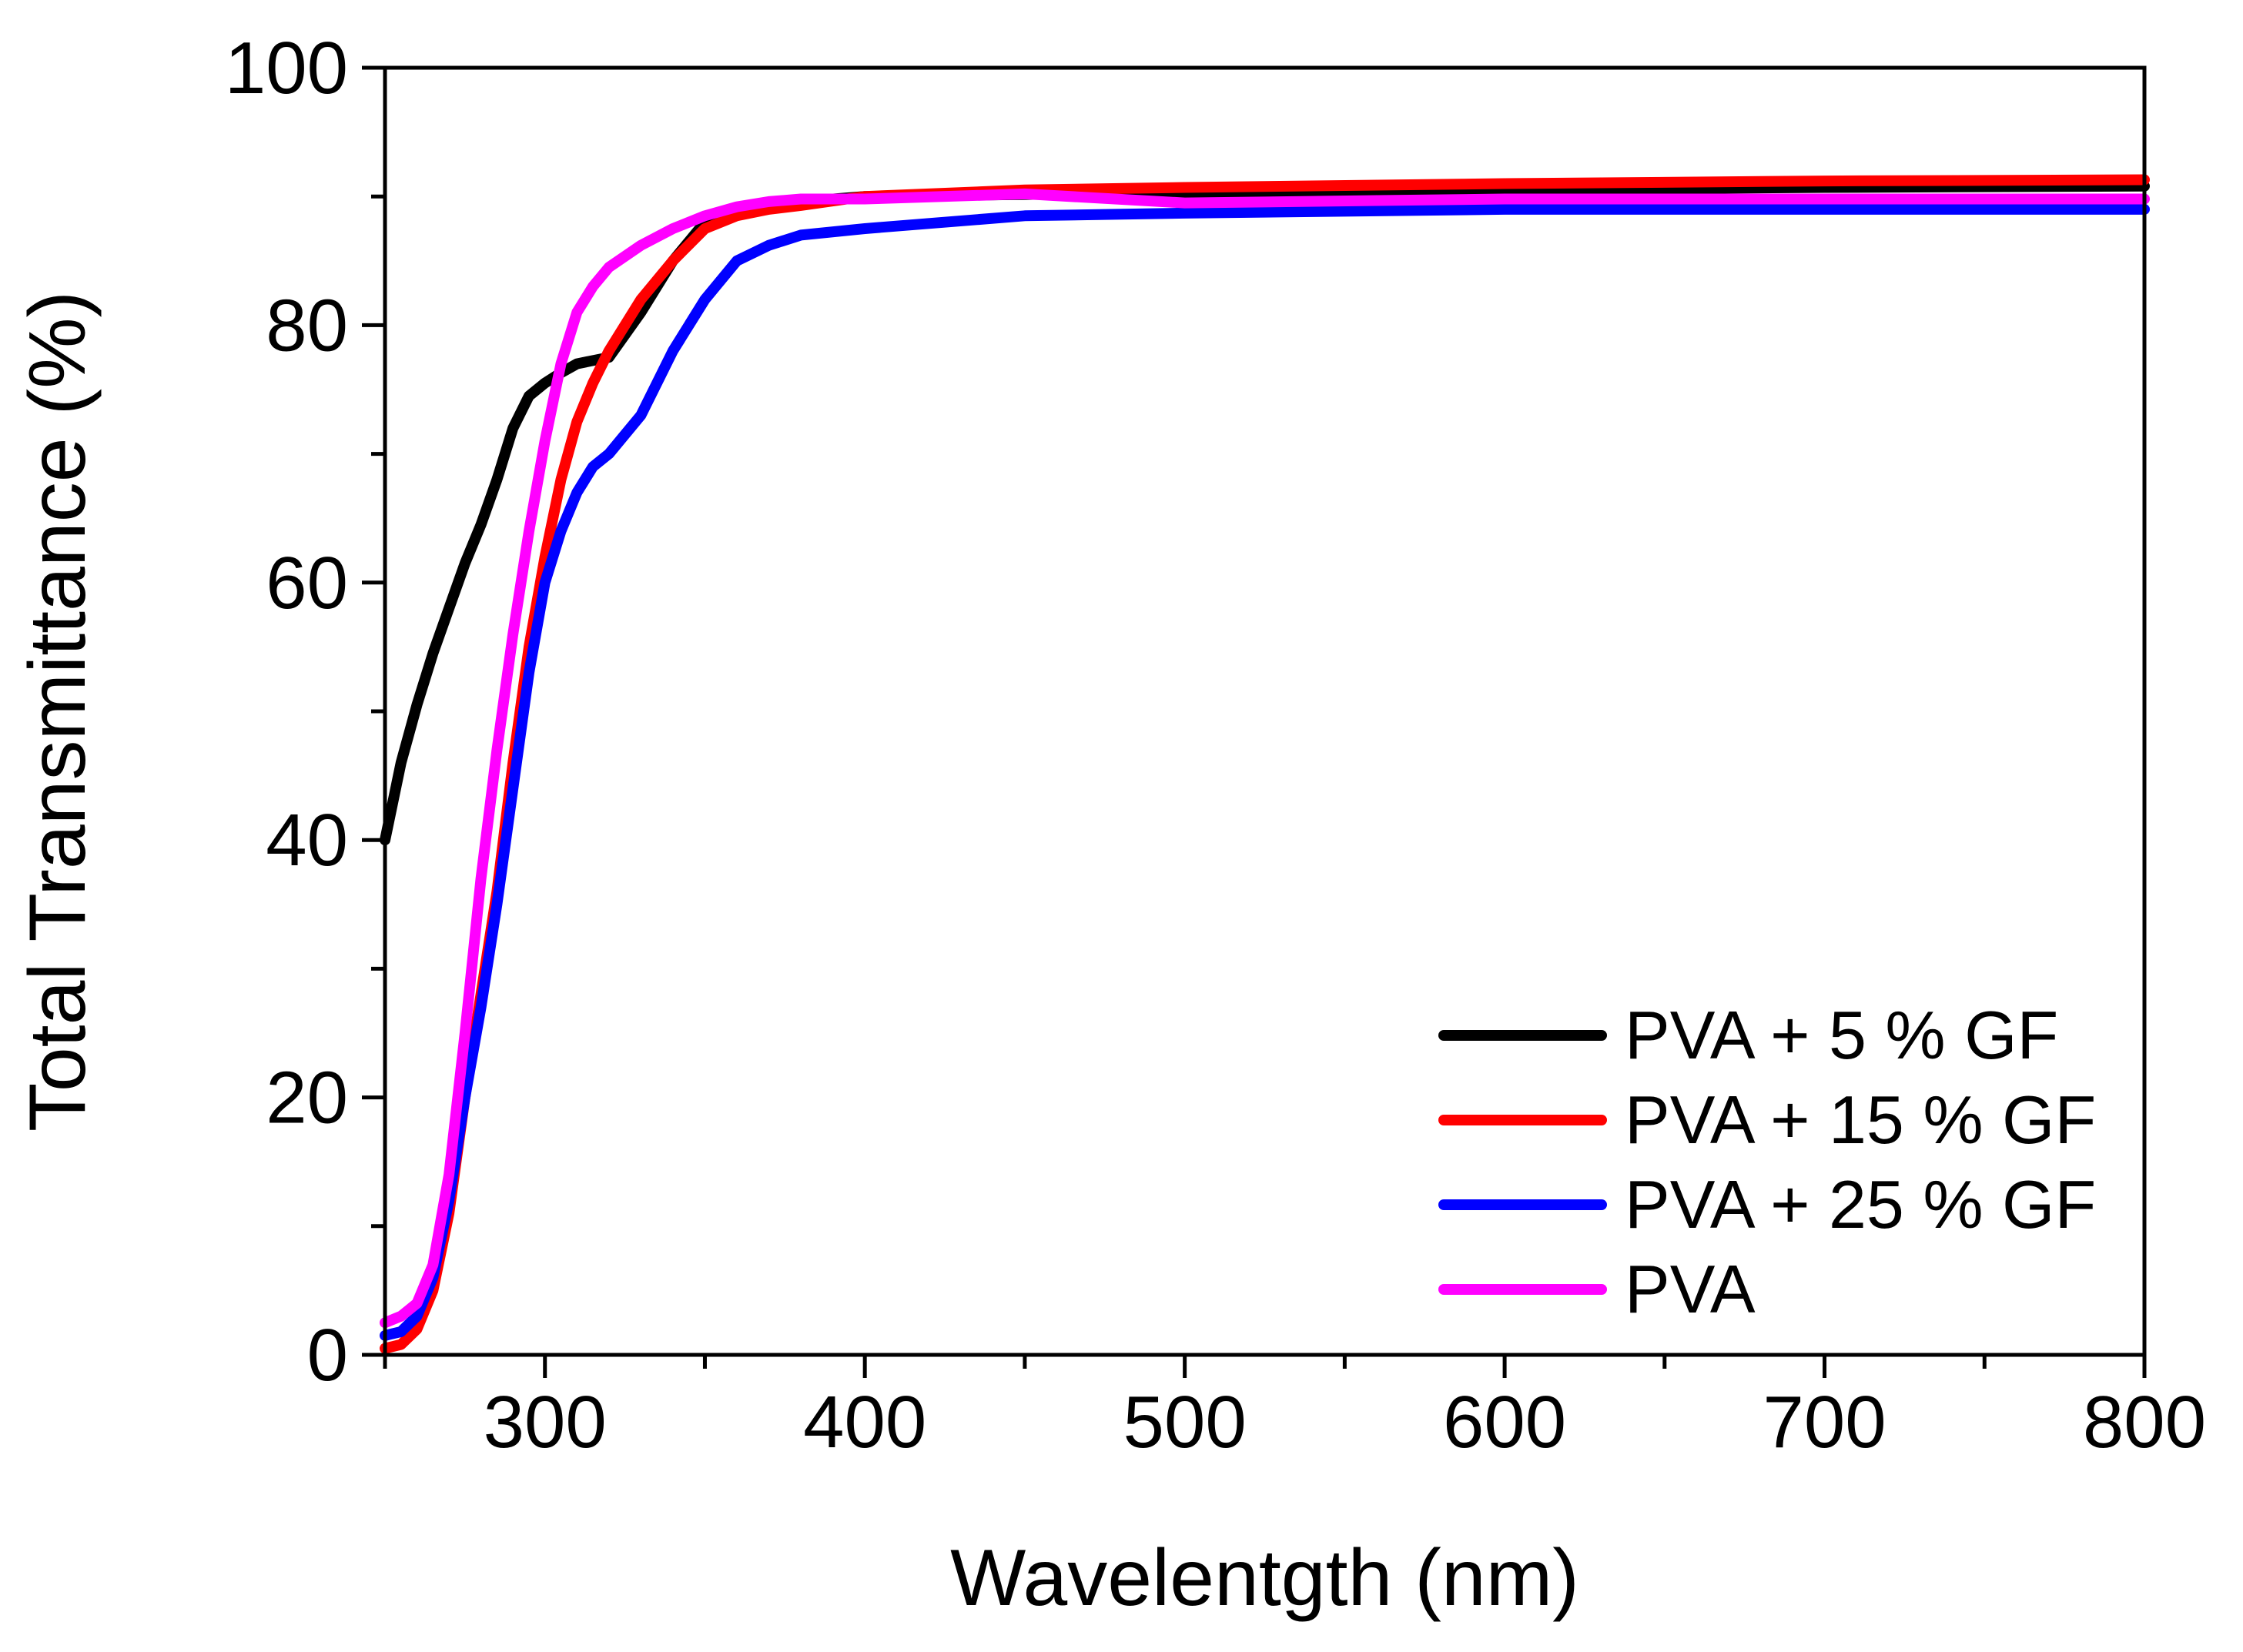 The image size is (2243, 1652). What do you see at coordinates (1504, 1422) in the screenshot?
I see `x-tick-label: 600` at bounding box center [1504, 1422].